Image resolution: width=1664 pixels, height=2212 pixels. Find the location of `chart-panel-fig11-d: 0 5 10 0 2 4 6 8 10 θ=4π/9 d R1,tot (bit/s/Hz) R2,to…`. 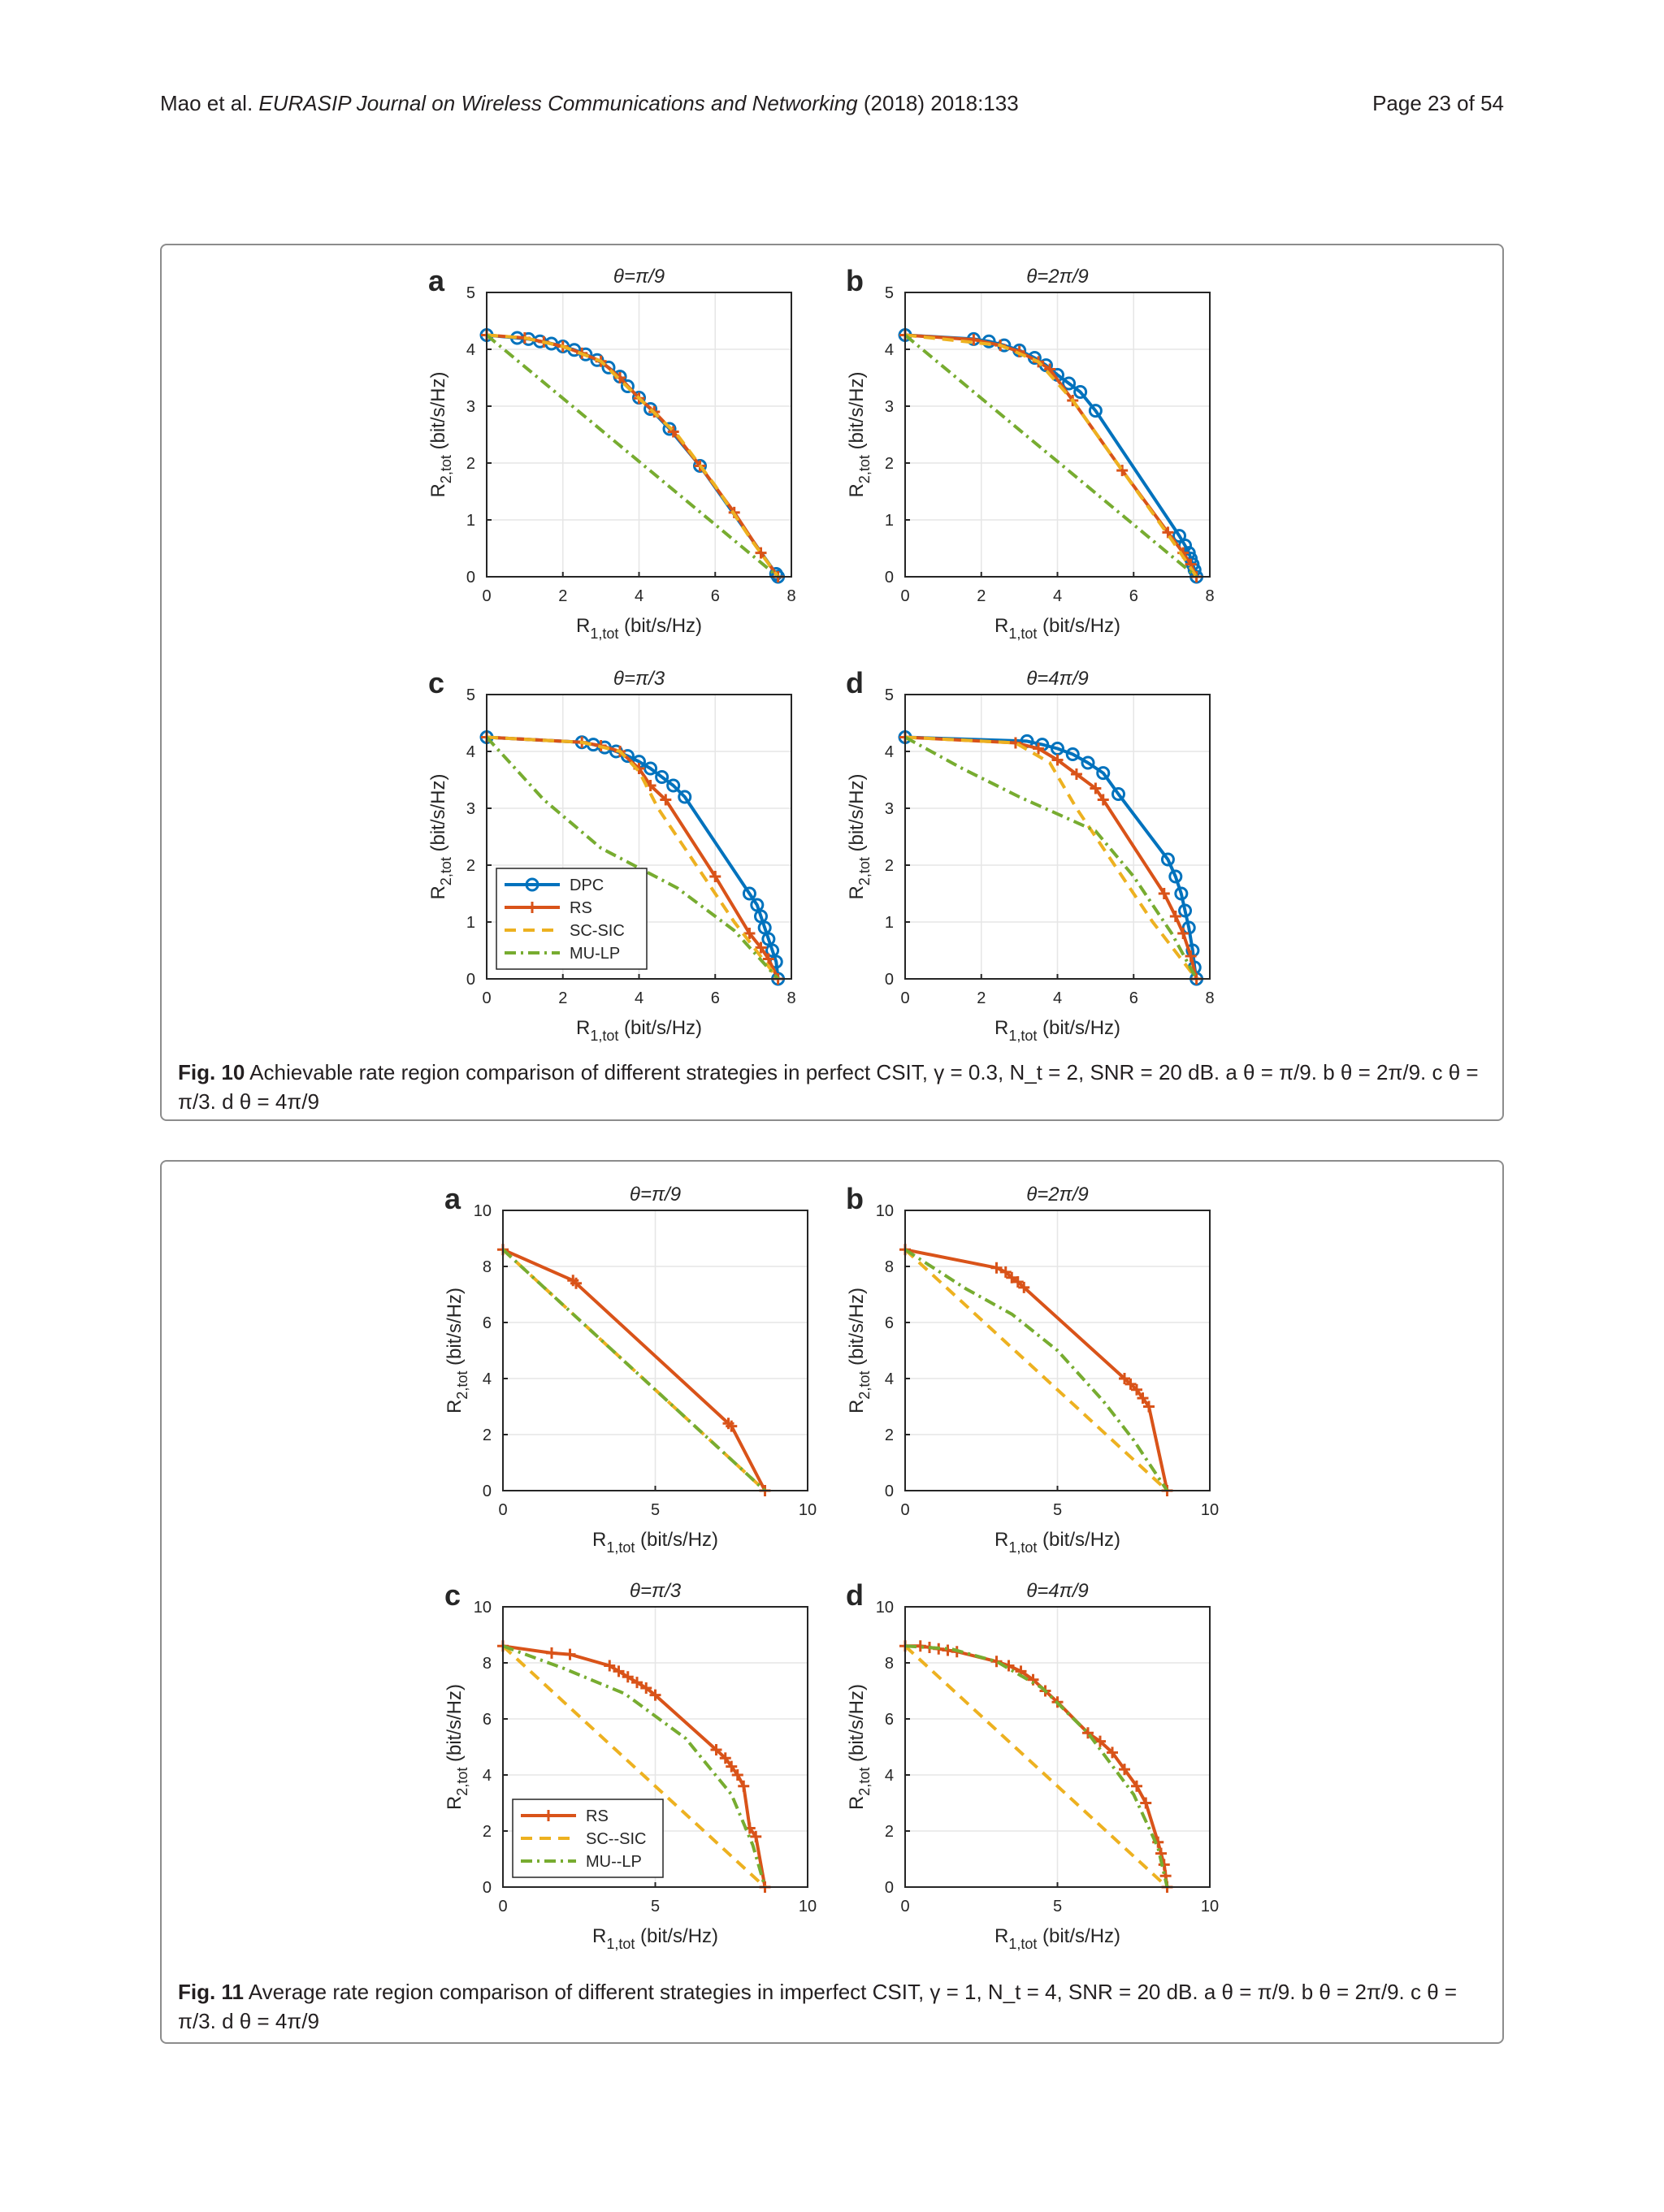

chart-panel-fig11-d: 0 5 10 0 2 4 6 8 10 θ=4π/9 d R1,tot (bit/s/Hz) R2,to… is located at coordinates (1033, 1765).